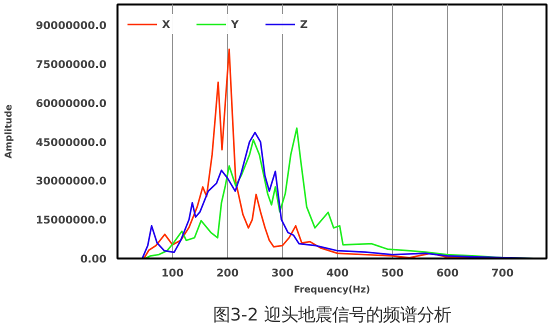 This screenshot has height=330, width=550. What do you see at coordinates (392, 273) in the screenshot?
I see `x-tick-label: 500` at bounding box center [392, 273].